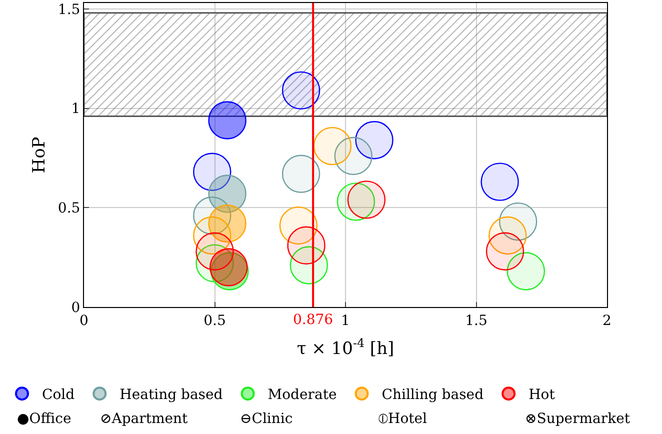  Describe the element at coordinates (433, 395) in the screenshot. I see `legend-label: Chilling based` at that location.